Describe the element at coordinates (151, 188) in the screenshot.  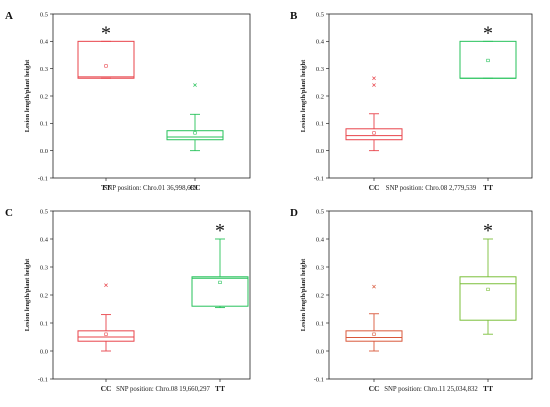
I see `snp-position-caption: SNP position: Chro.01 36,998,689` at that location.